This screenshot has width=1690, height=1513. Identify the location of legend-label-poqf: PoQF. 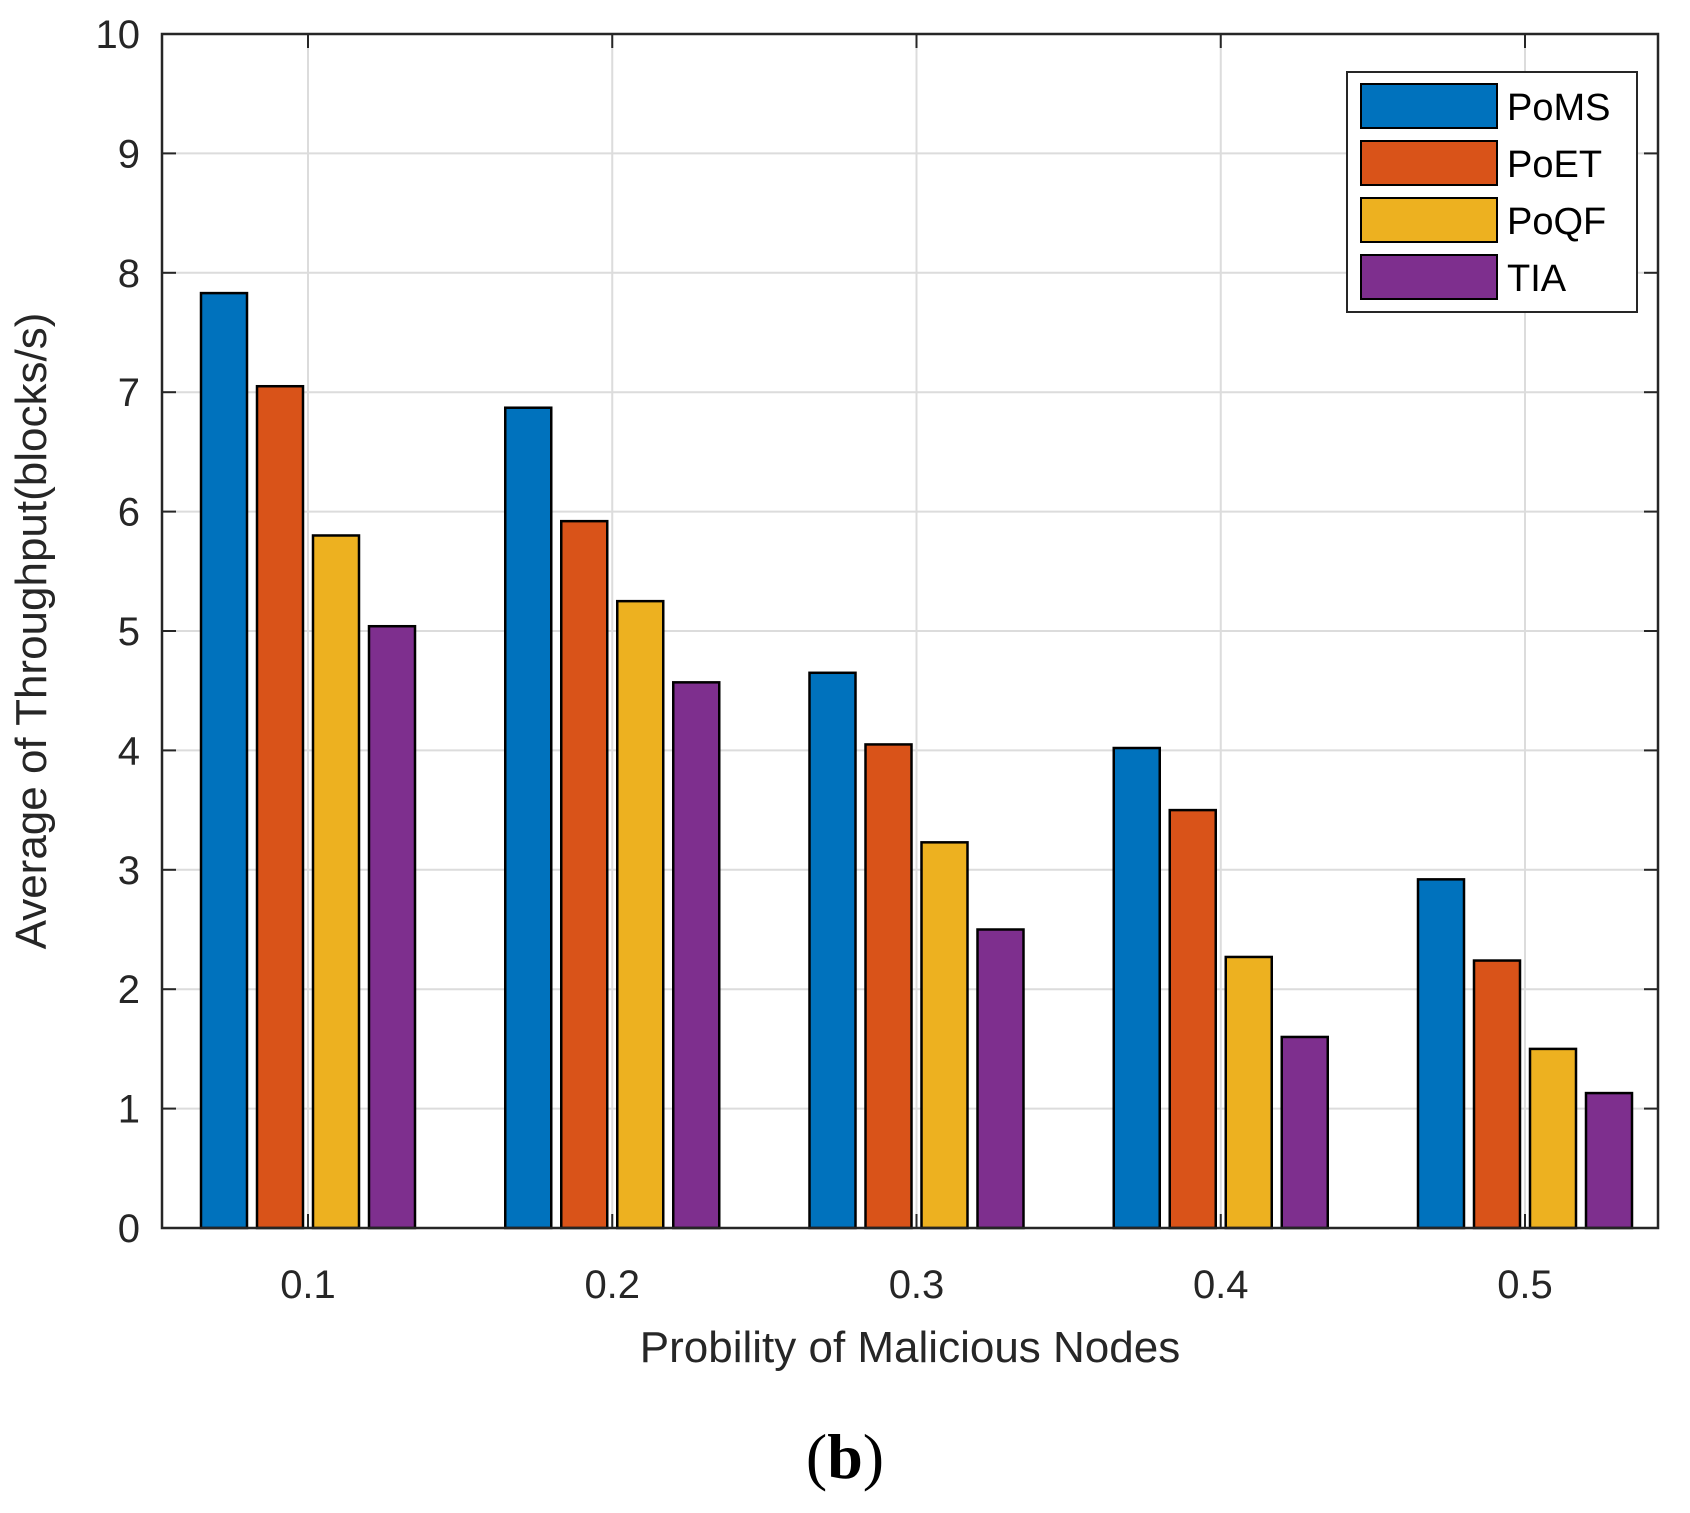
(1556, 222).